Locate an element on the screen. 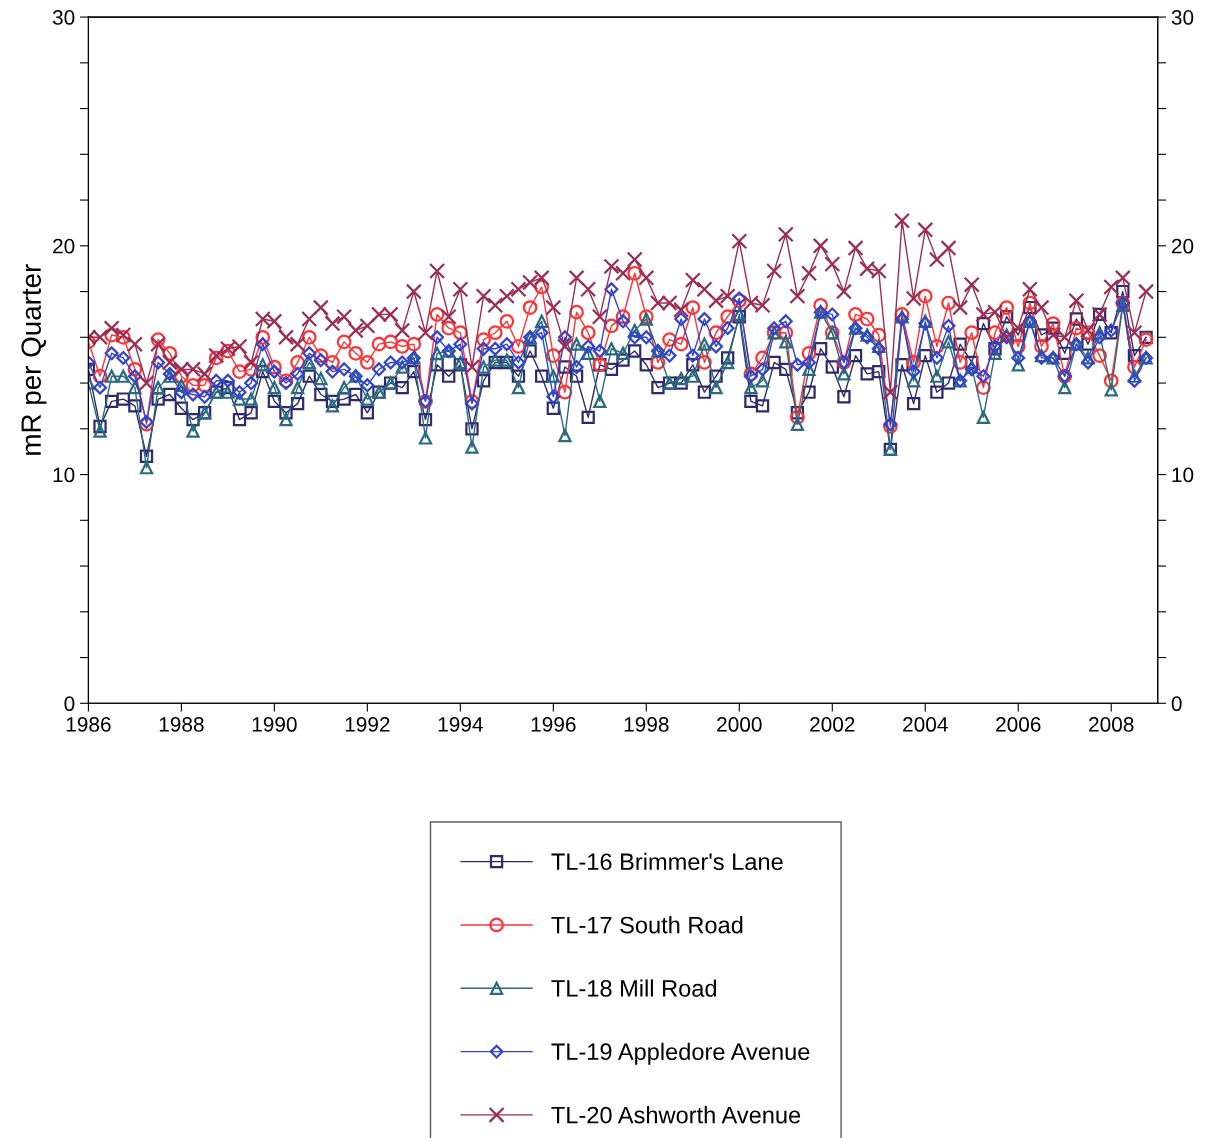 The image size is (1211, 1138). x-tick-label: 2000 is located at coordinates (739, 724).